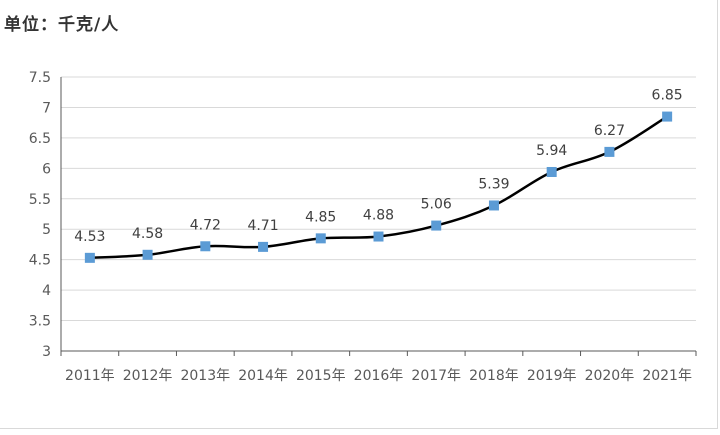 Image resolution: width=720 pixels, height=435 pixels. I want to click on x-tick-label: 2021年, so click(667, 376).